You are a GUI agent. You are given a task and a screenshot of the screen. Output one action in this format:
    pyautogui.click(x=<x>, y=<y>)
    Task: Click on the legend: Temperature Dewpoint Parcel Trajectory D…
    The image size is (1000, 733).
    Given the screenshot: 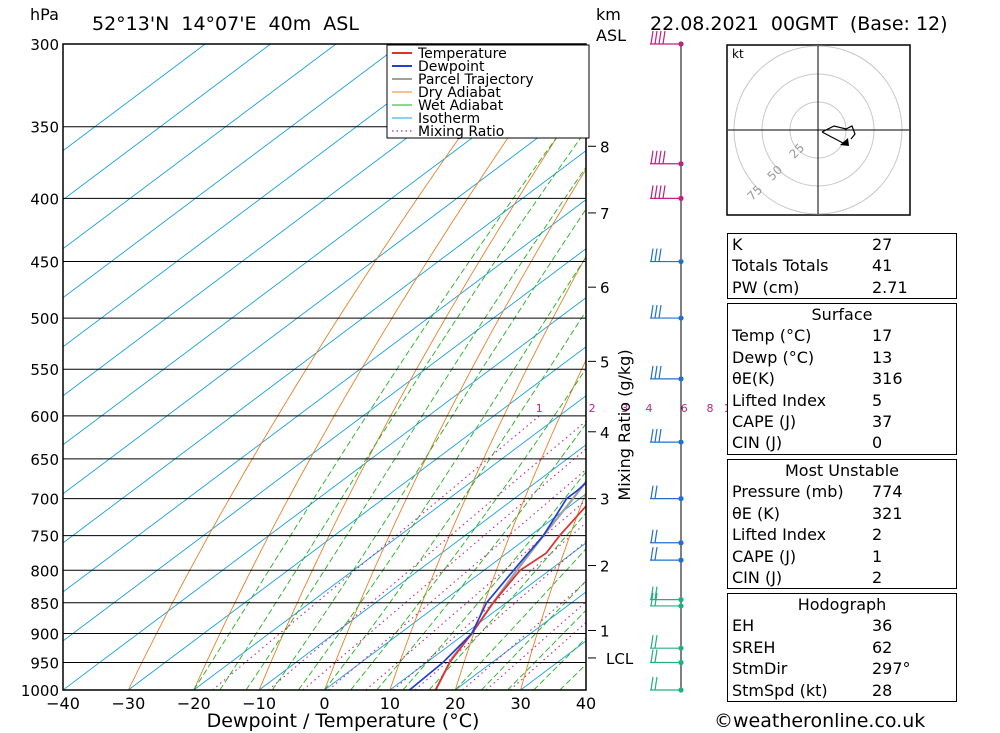 What is the action you would take?
    pyautogui.click(x=488, y=92)
    